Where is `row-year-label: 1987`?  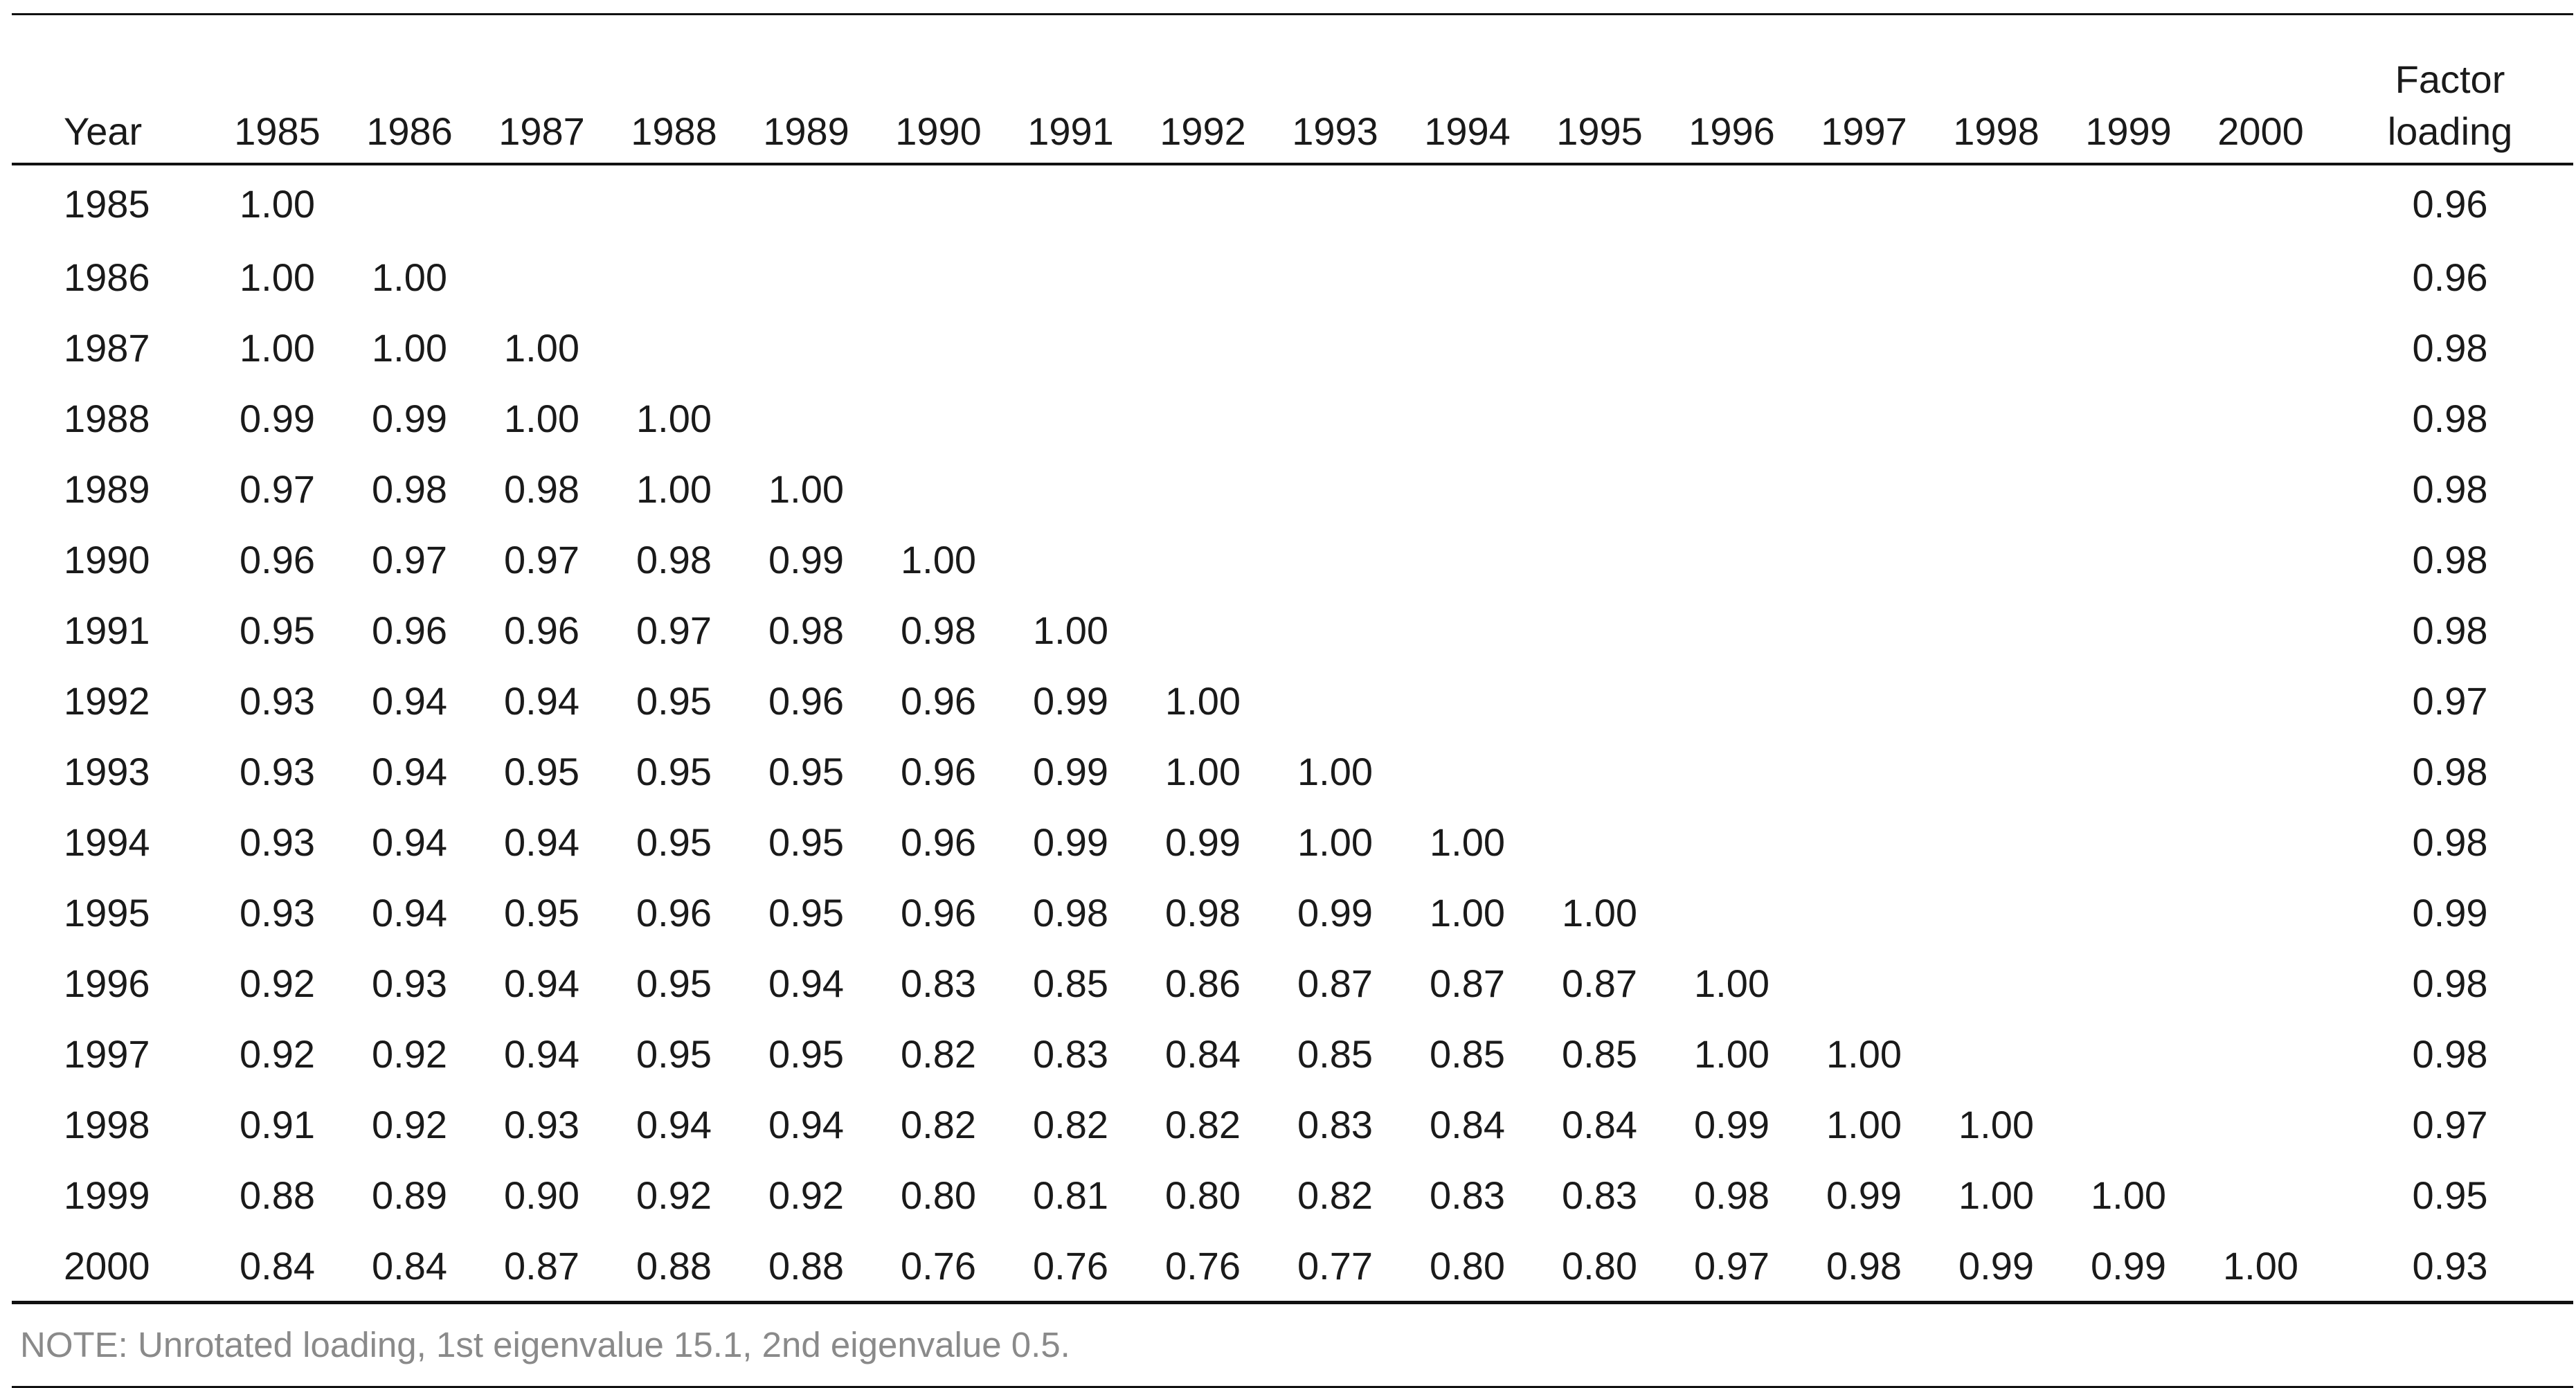
row-year-label: 1987 is located at coordinates (107, 347).